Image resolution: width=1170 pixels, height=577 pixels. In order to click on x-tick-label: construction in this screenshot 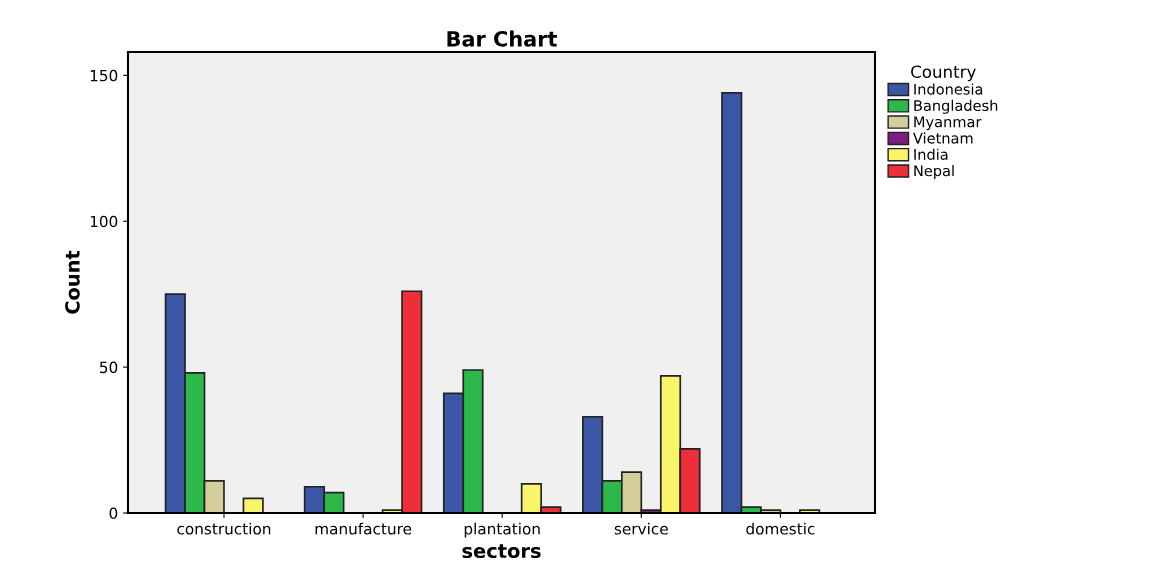, I will do `click(224, 528)`.